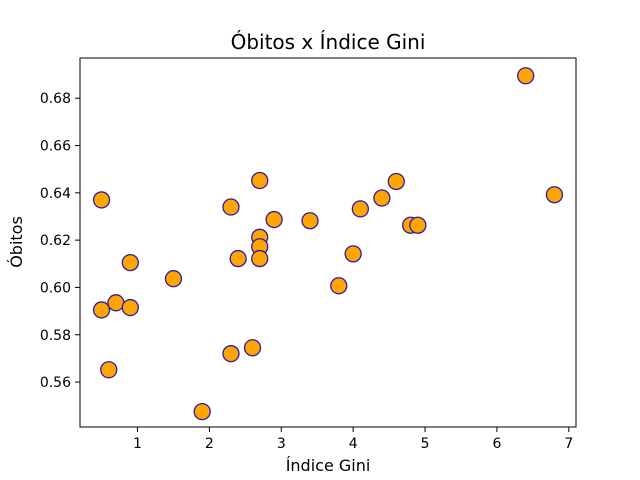  Describe the element at coordinates (16, 242) in the screenshot. I see `y-axis-label: Óbitos` at that location.